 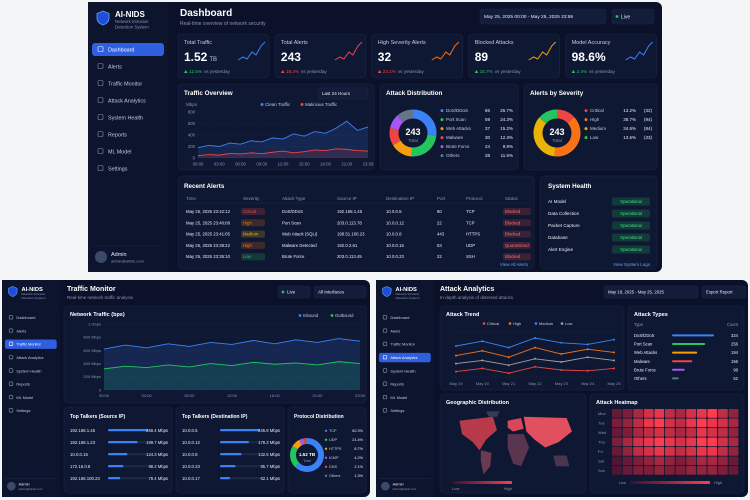 I want to click on legend-label: Clean Traffic, so click(x=278, y=104).